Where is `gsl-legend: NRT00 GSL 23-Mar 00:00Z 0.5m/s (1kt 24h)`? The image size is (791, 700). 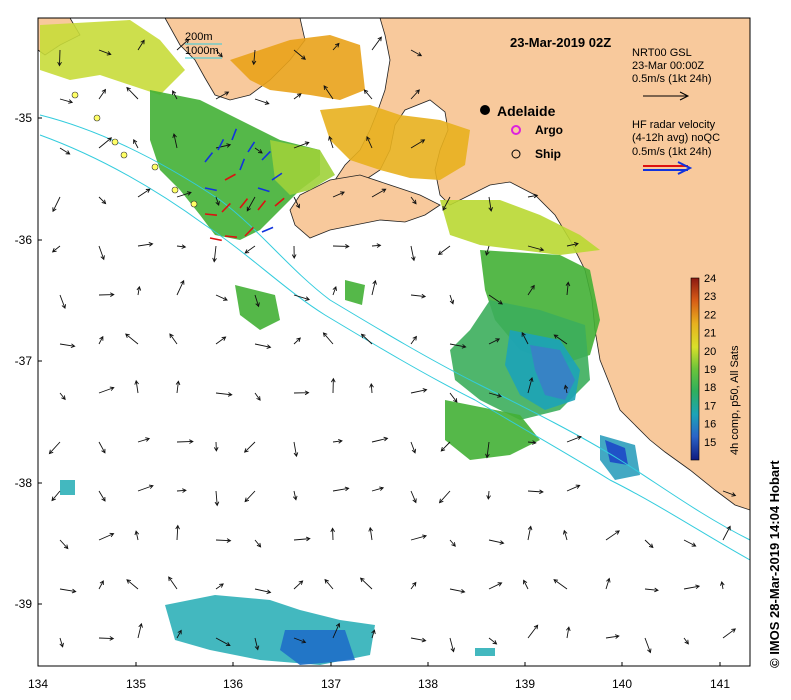 gsl-legend: NRT00 GSL 23-Mar 00:00Z 0.5m/s (1kt 24h) is located at coordinates (671, 74).